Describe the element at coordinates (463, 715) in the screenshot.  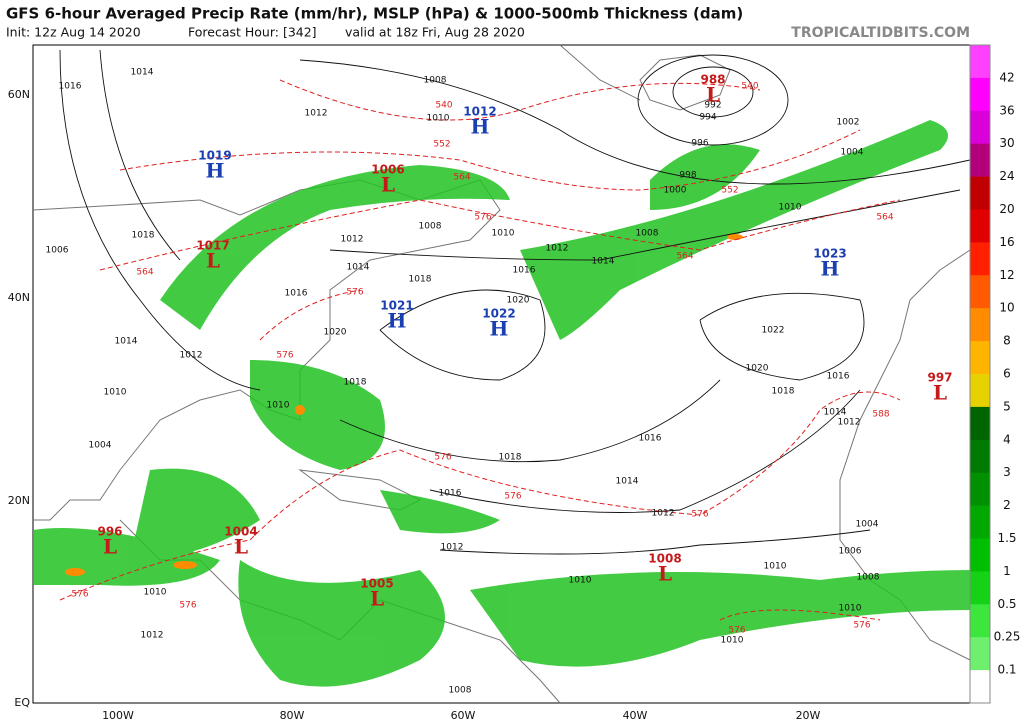
I see `lon-label: 60W` at that location.